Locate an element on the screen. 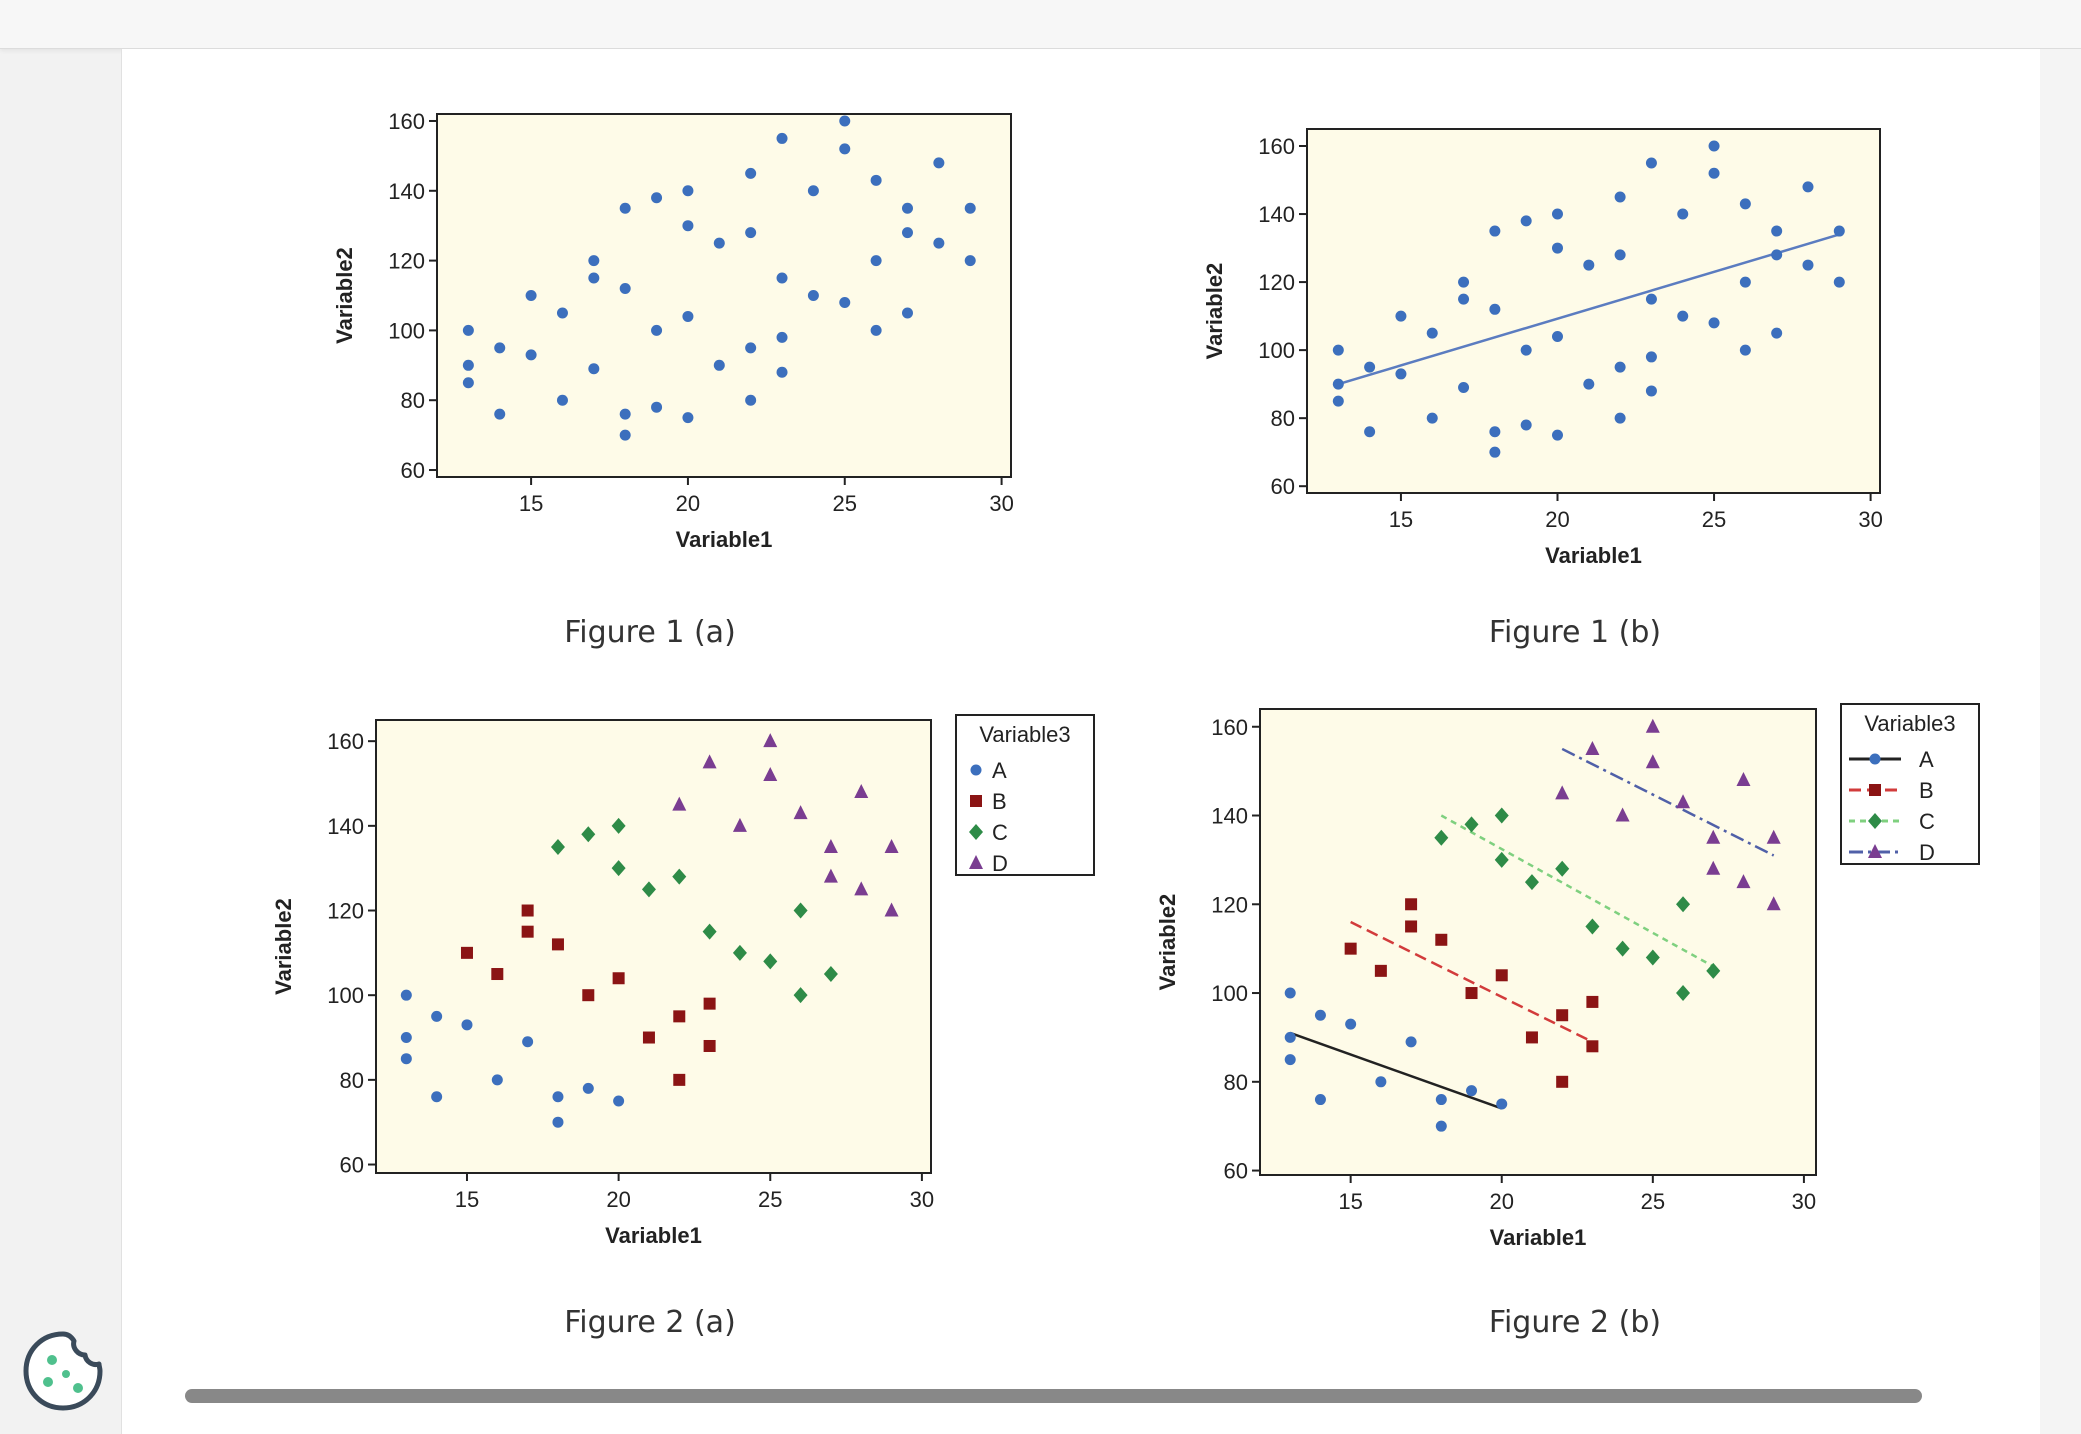 This screenshot has width=2081, height=1434. legend-title: Variable3 is located at coordinates (1909, 723).